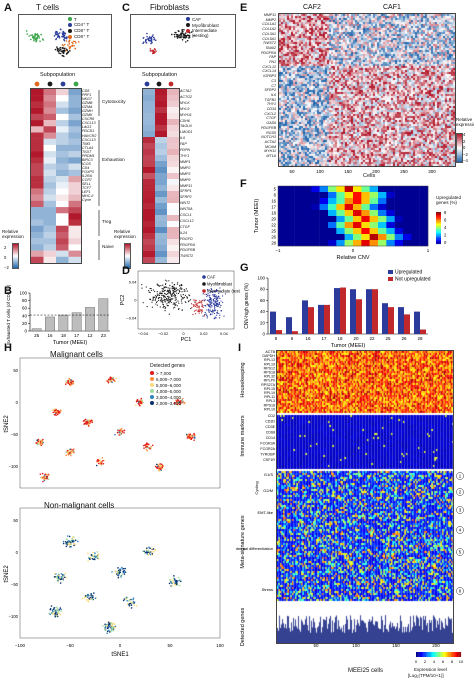 The image size is (474, 681). Describe the element at coordinates (23, 293) in the screenshot. I see `y-tick-label: 100` at that location.